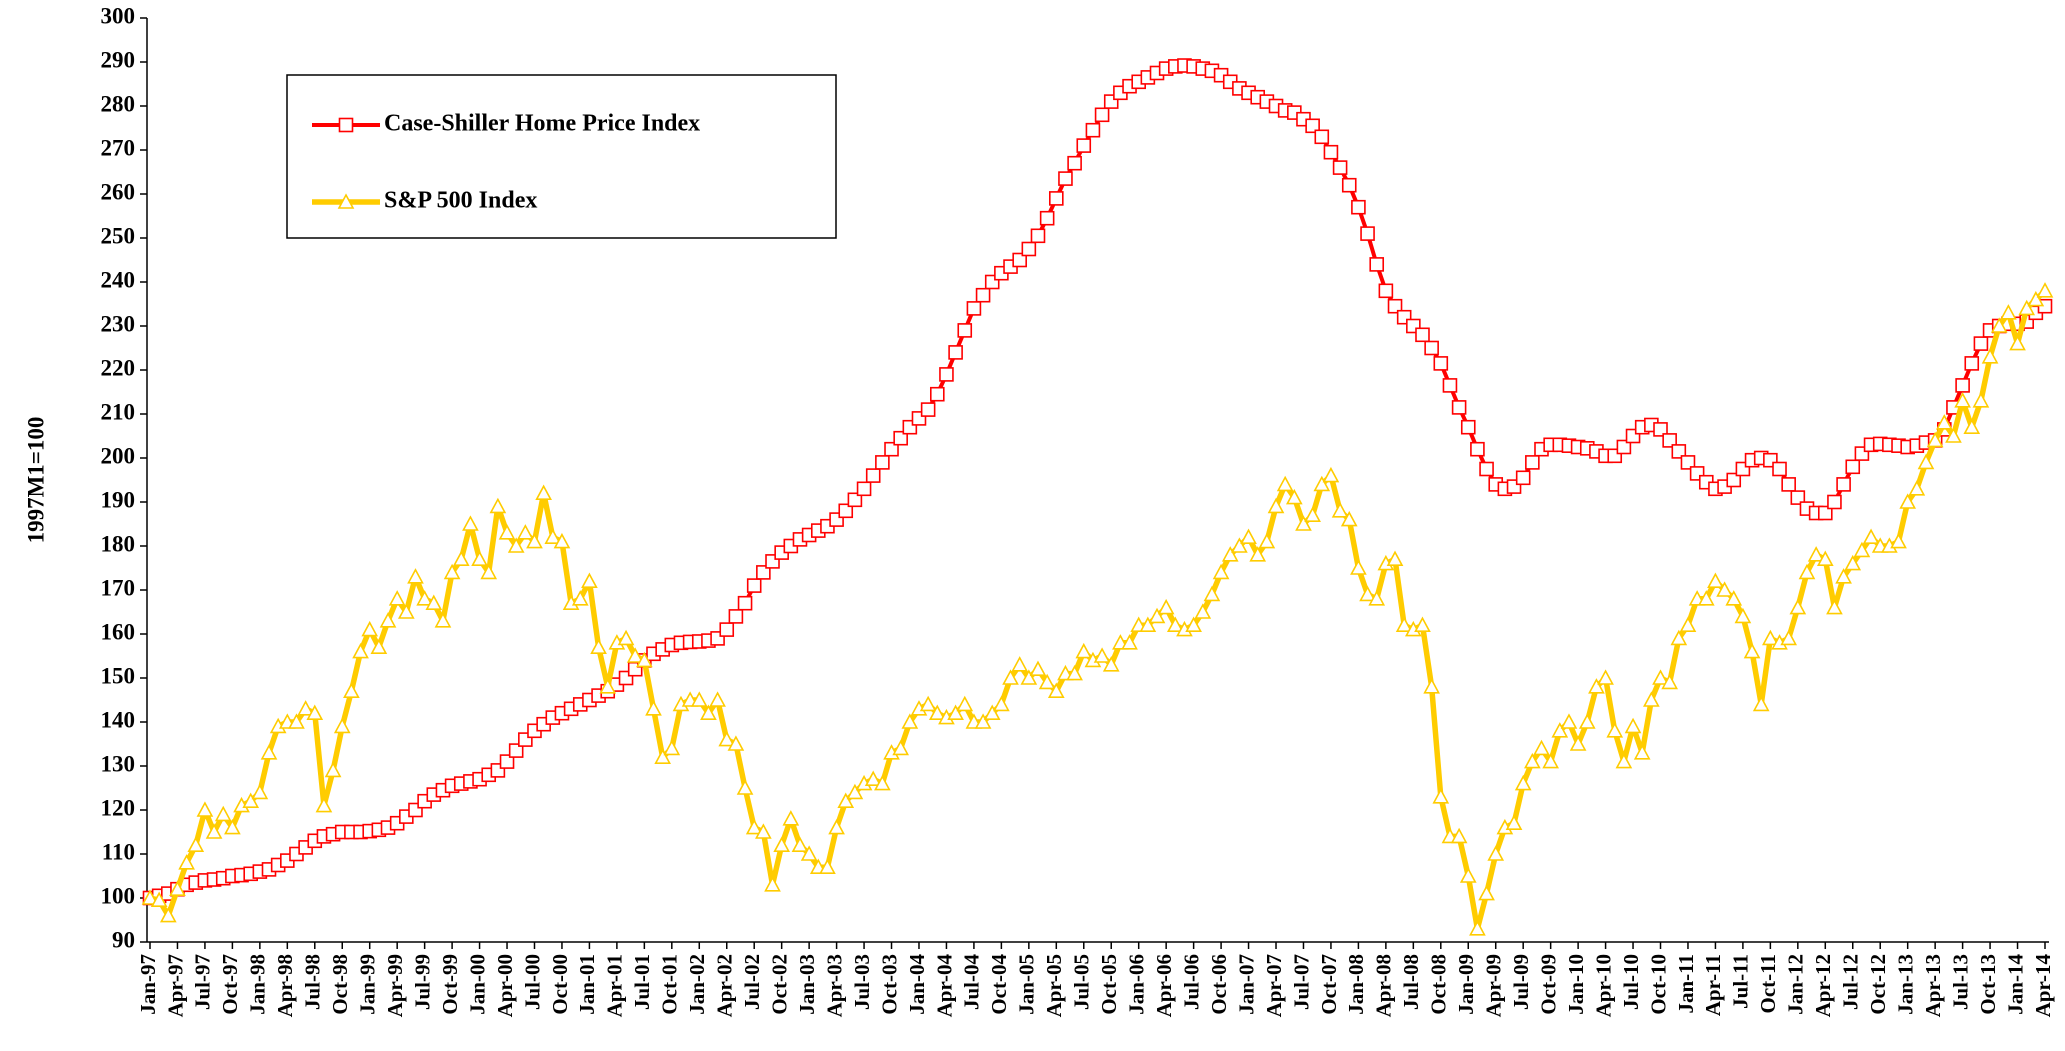 This screenshot has width=2065, height=1051. What do you see at coordinates (561, 156) in the screenshot?
I see `legend-box` at bounding box center [561, 156].